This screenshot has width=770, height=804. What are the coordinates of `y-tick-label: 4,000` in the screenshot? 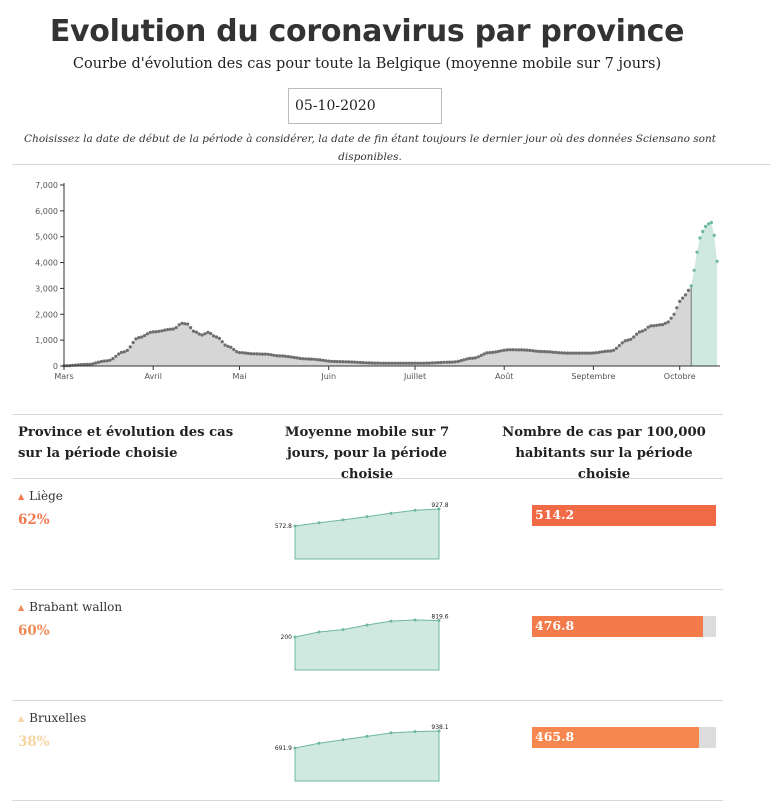 It's located at (46, 263).